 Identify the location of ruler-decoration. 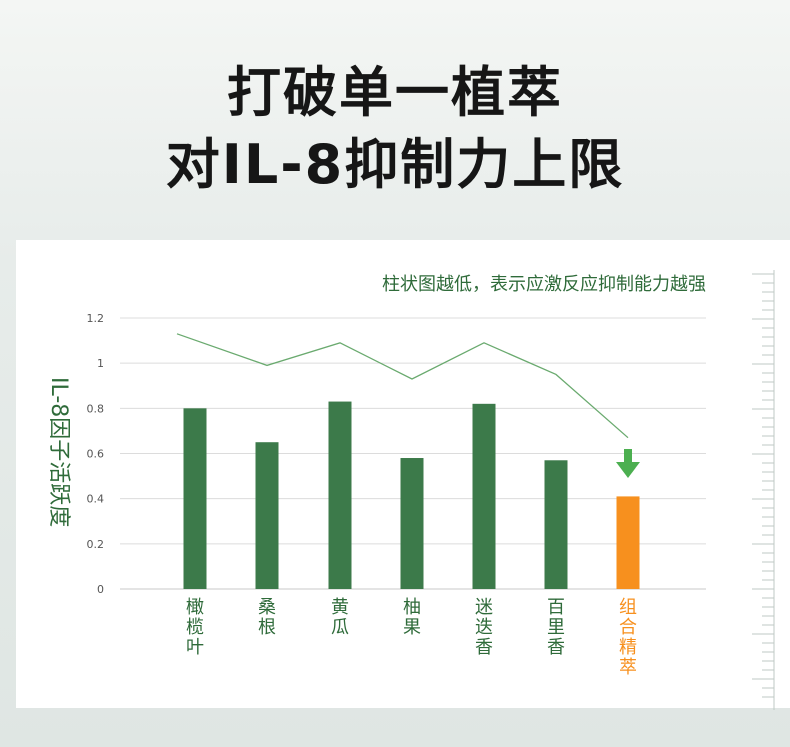
(763, 490).